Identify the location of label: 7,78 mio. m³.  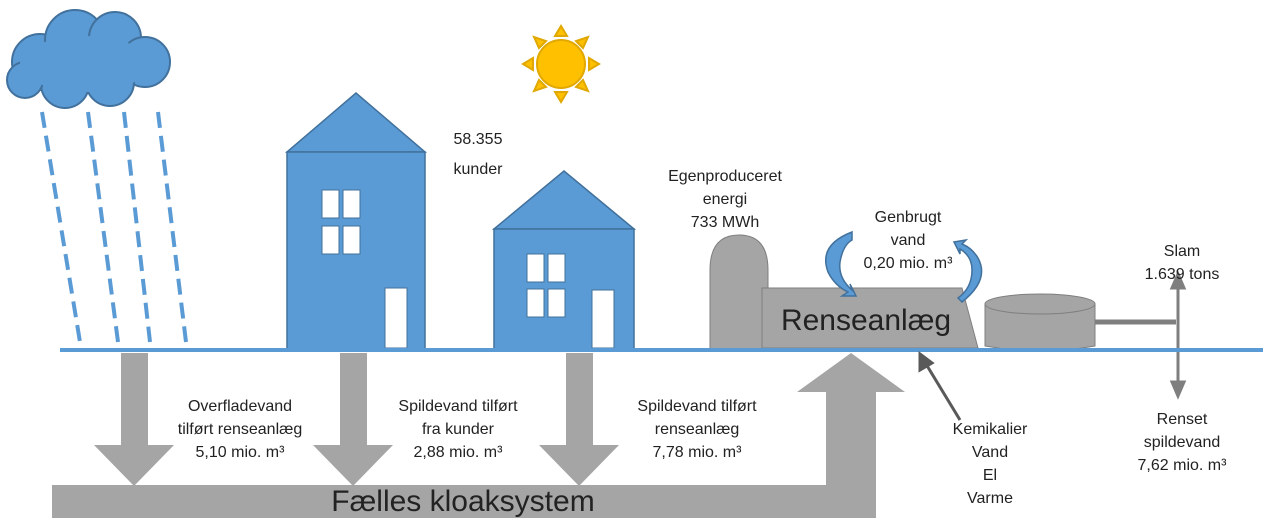
(698, 452).